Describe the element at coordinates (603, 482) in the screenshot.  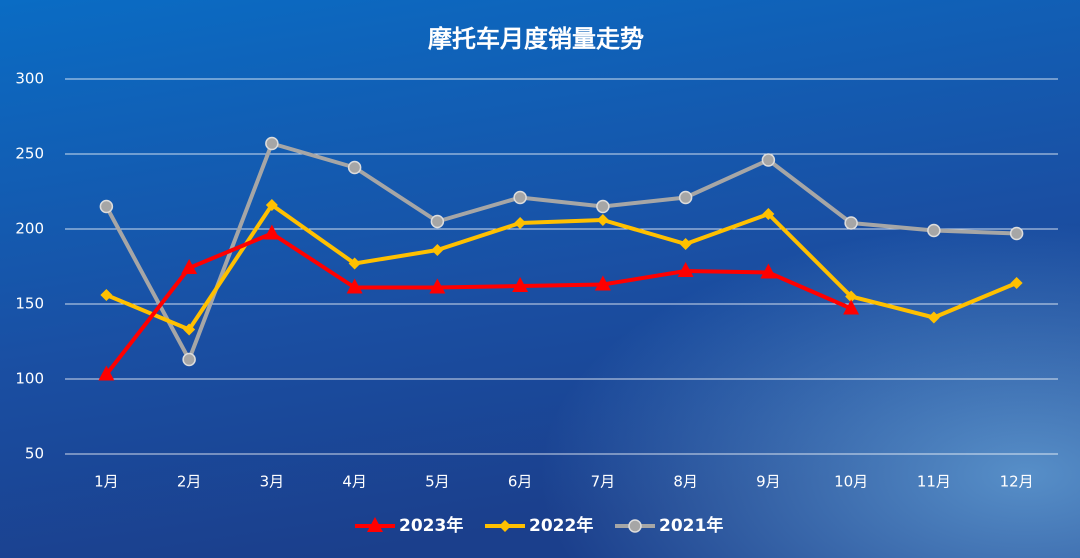
I see `x-tick-label: 7月` at that location.